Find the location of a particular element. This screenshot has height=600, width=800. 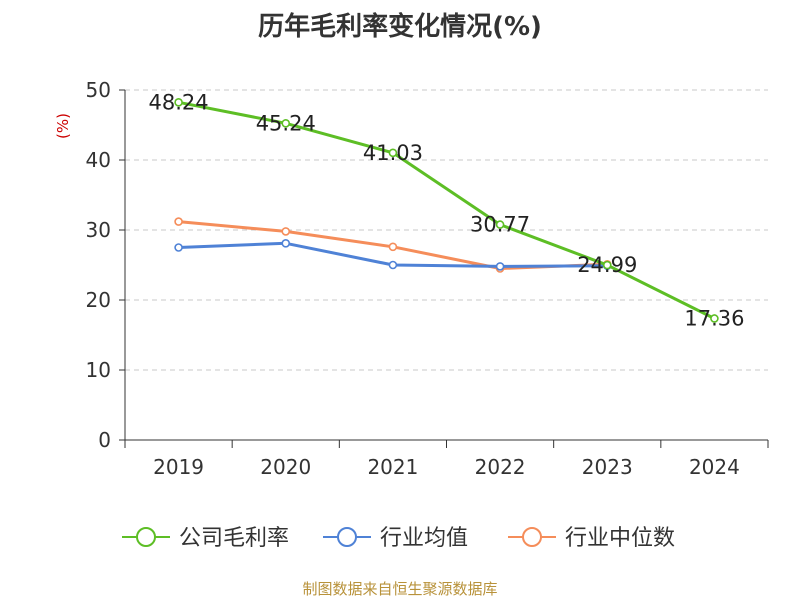

data-label: 45.24 is located at coordinates (286, 123).